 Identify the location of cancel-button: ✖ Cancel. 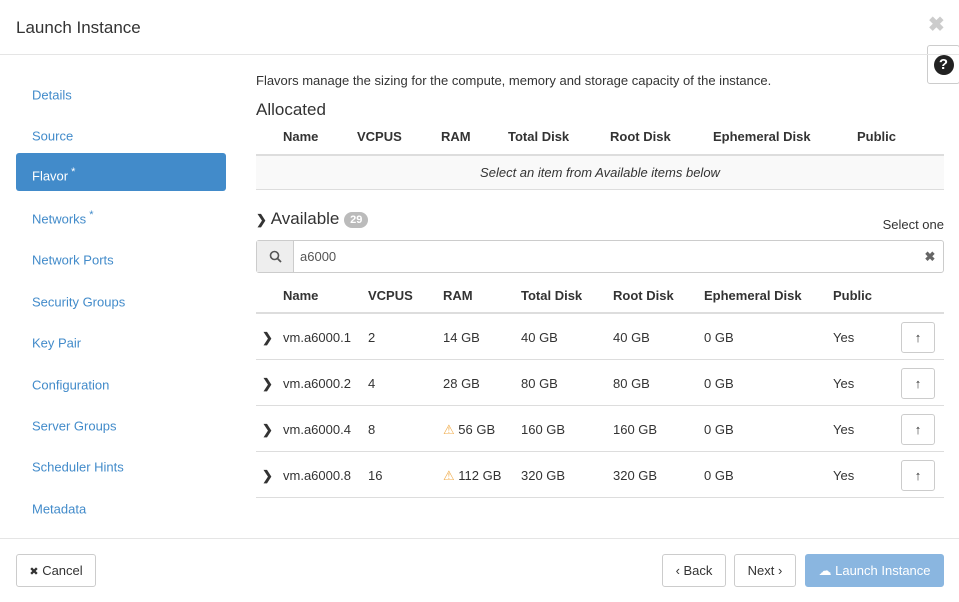
(56, 570).